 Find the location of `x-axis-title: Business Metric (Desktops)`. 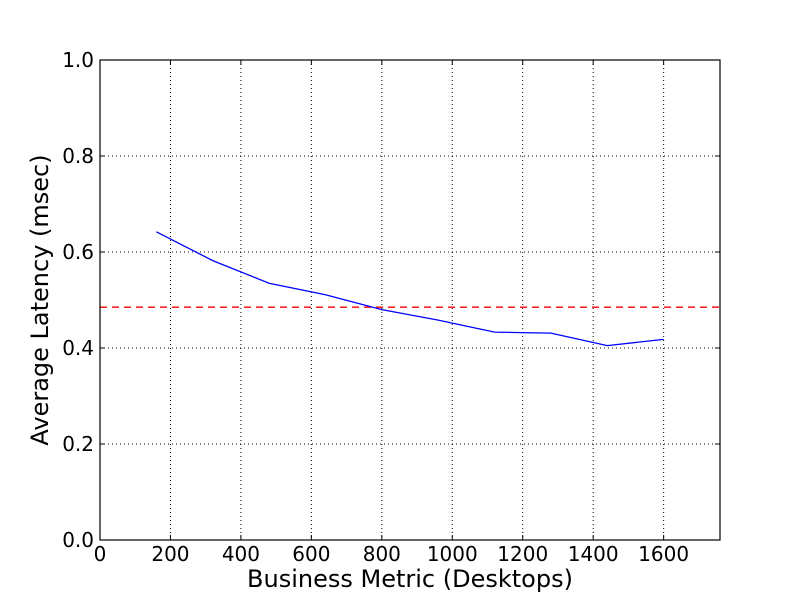

x-axis-title: Business Metric (Desktops) is located at coordinates (410, 579).